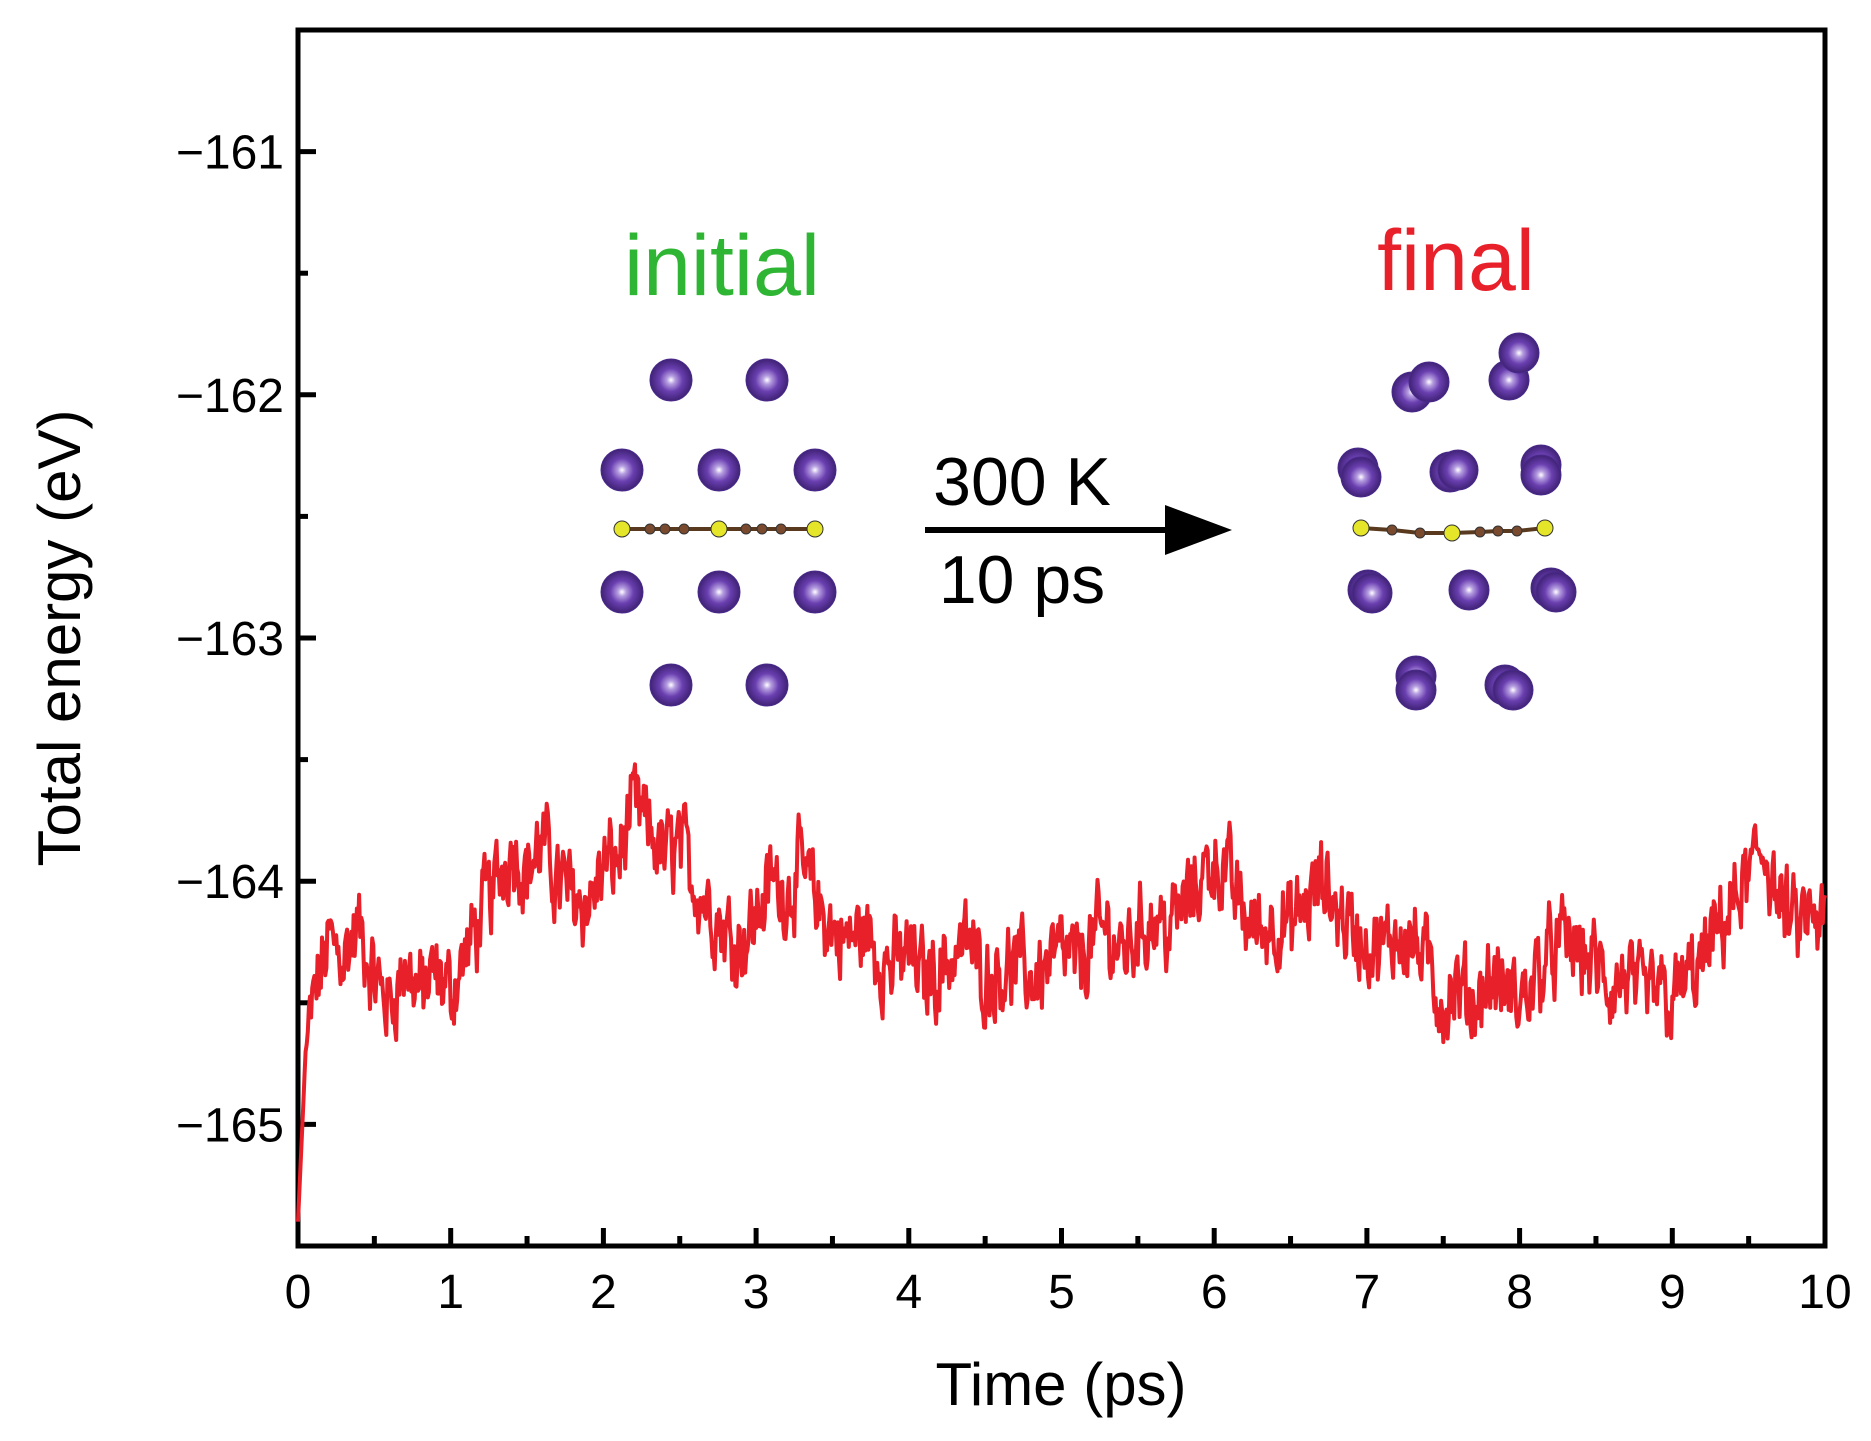 This screenshot has height=1441, width=1871. I want to click on arrow-duration-label: 10 ps, so click(1022, 580).